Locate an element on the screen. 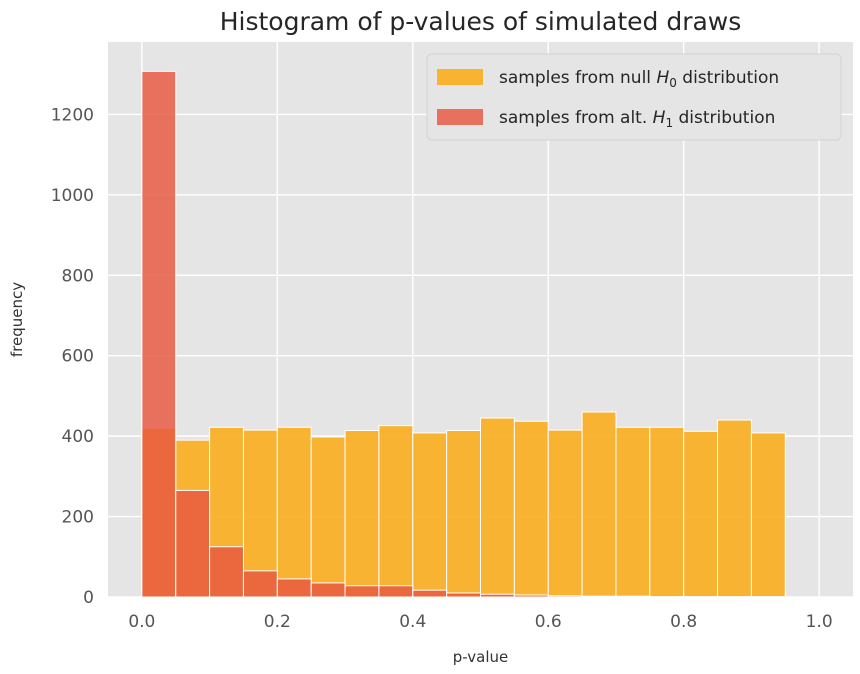 This screenshot has height=674, width=860. x-tick-label: 0.0 is located at coordinates (141, 622).